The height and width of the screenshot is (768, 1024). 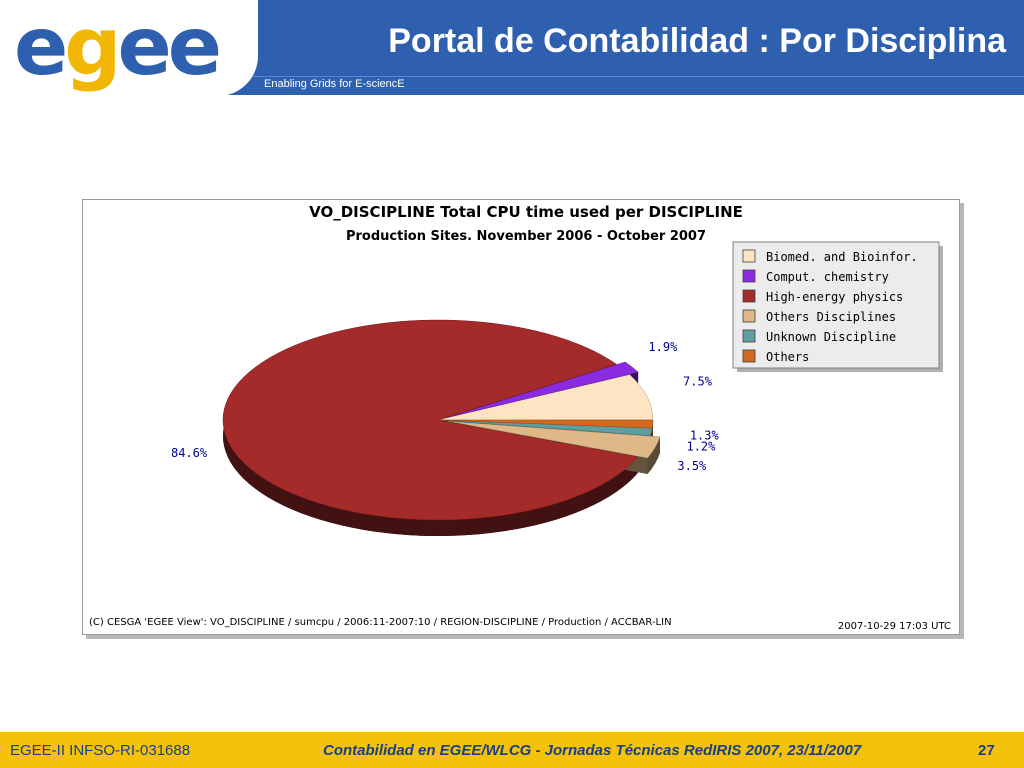 What do you see at coordinates (698, 382) in the screenshot?
I see `pie-label: 7.5%` at bounding box center [698, 382].